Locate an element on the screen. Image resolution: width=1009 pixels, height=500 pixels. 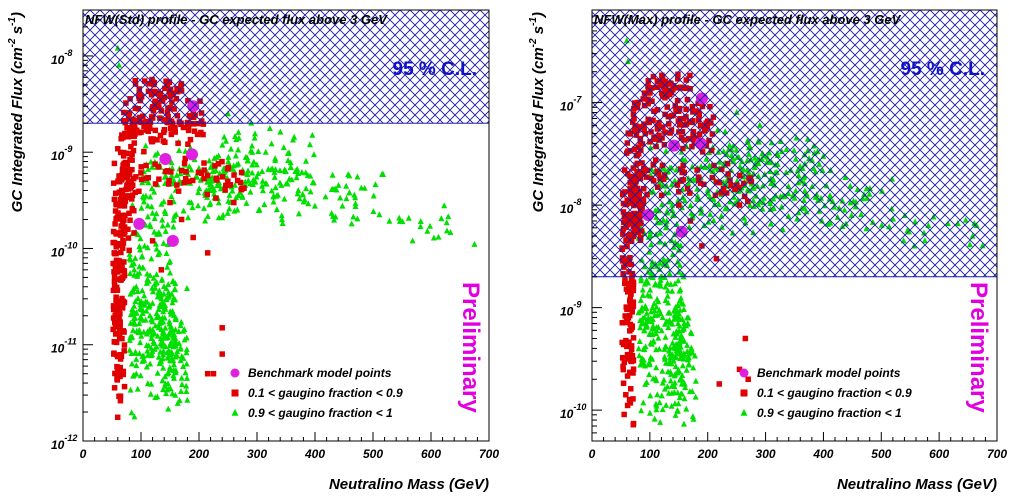
y-tick-label: 10⁻⁹ is located at coordinates (61, 153).